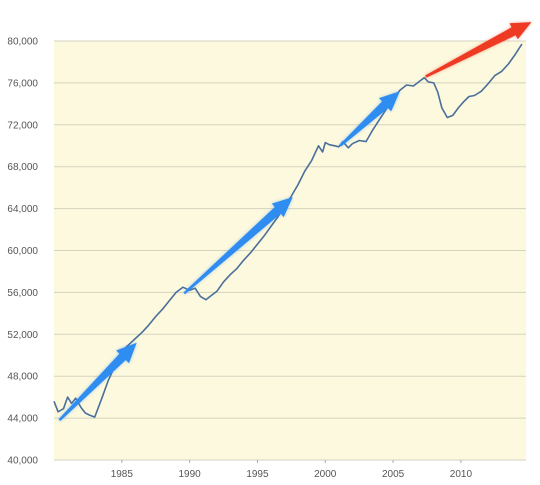  I want to click on y-tick-label: 76,000, so click(22, 83).